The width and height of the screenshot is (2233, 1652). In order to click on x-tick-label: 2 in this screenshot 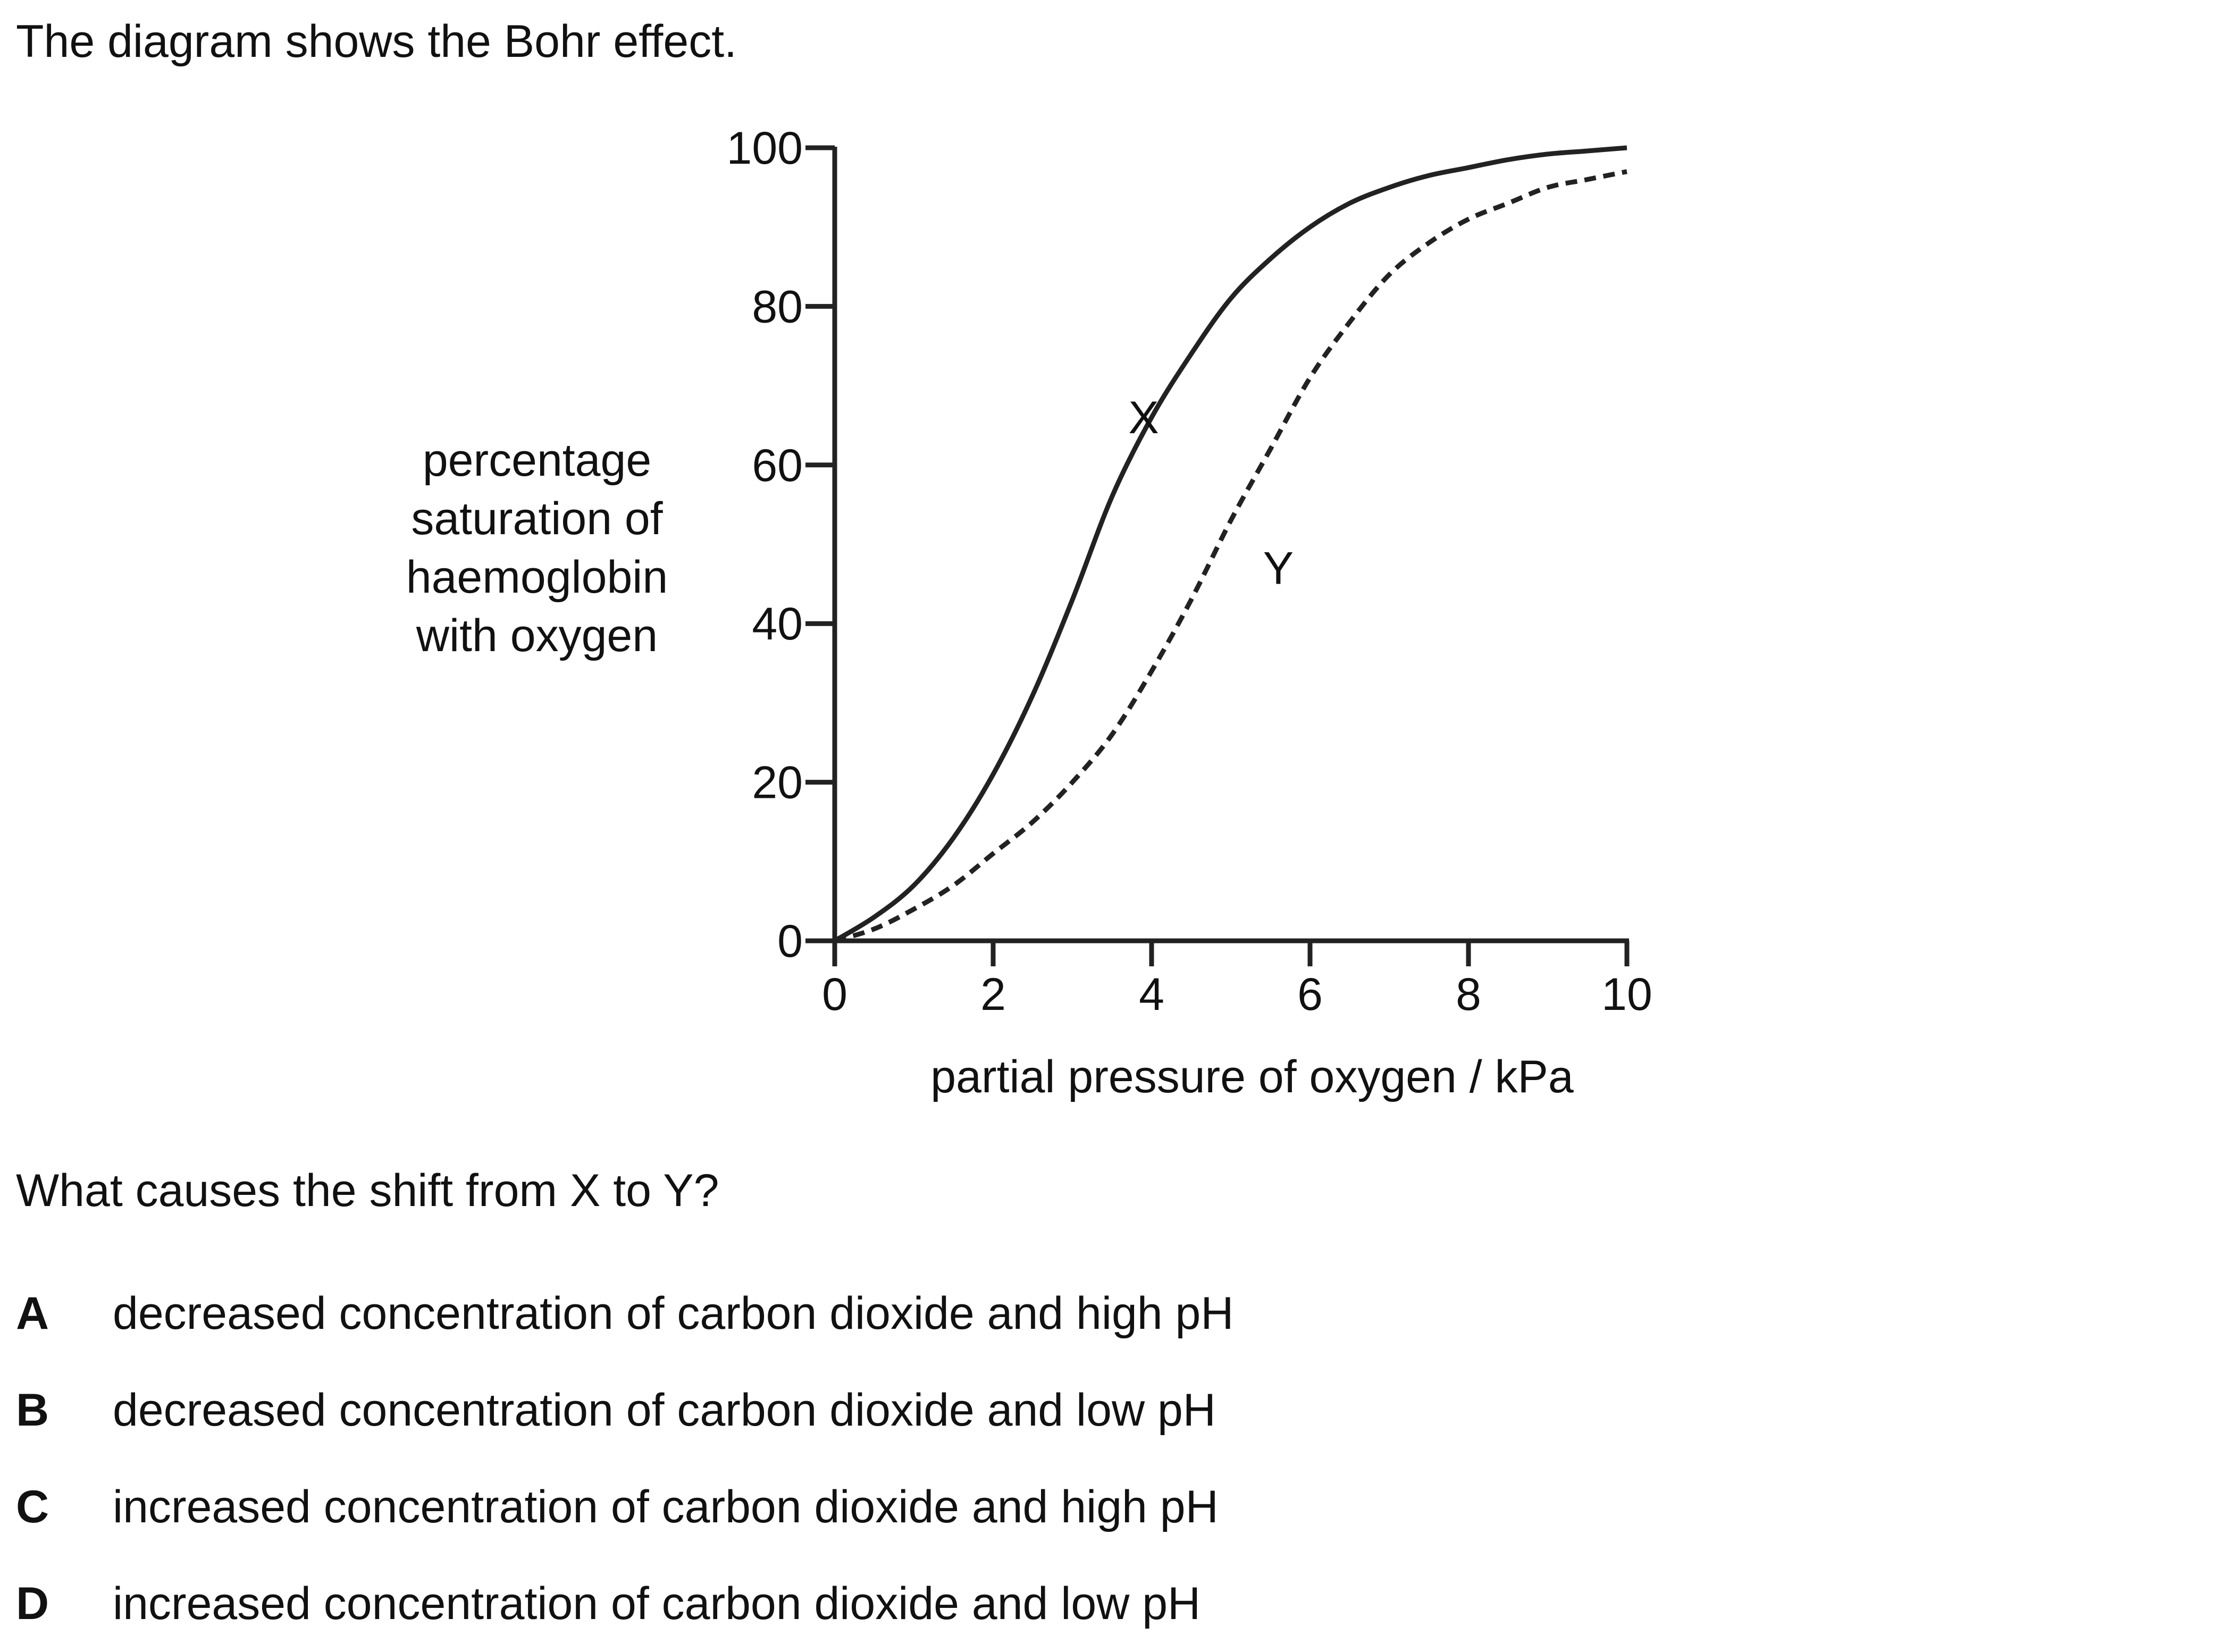, I will do `click(993, 995)`.